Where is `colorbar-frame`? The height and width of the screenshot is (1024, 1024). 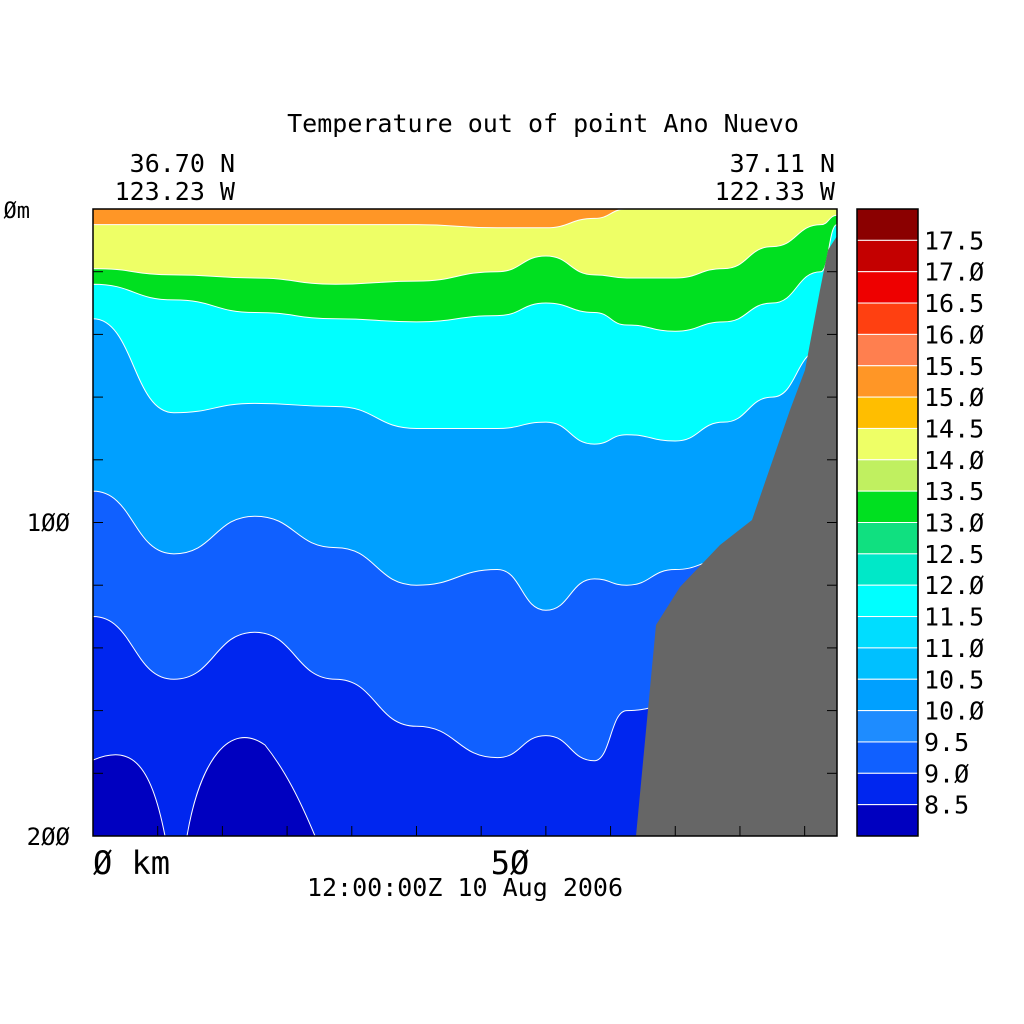 colorbar-frame is located at coordinates (887, 522).